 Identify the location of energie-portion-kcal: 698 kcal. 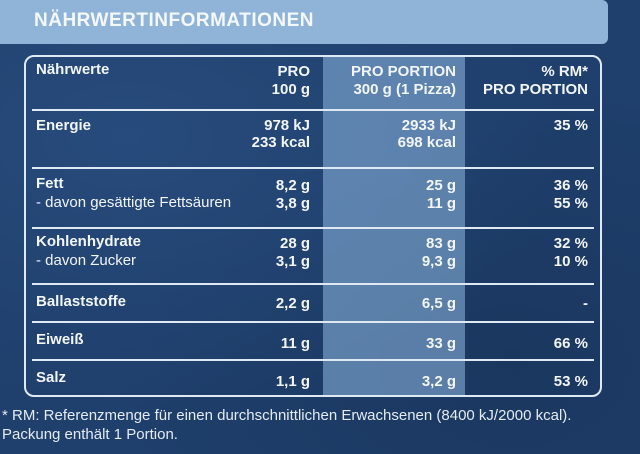
(426, 142).